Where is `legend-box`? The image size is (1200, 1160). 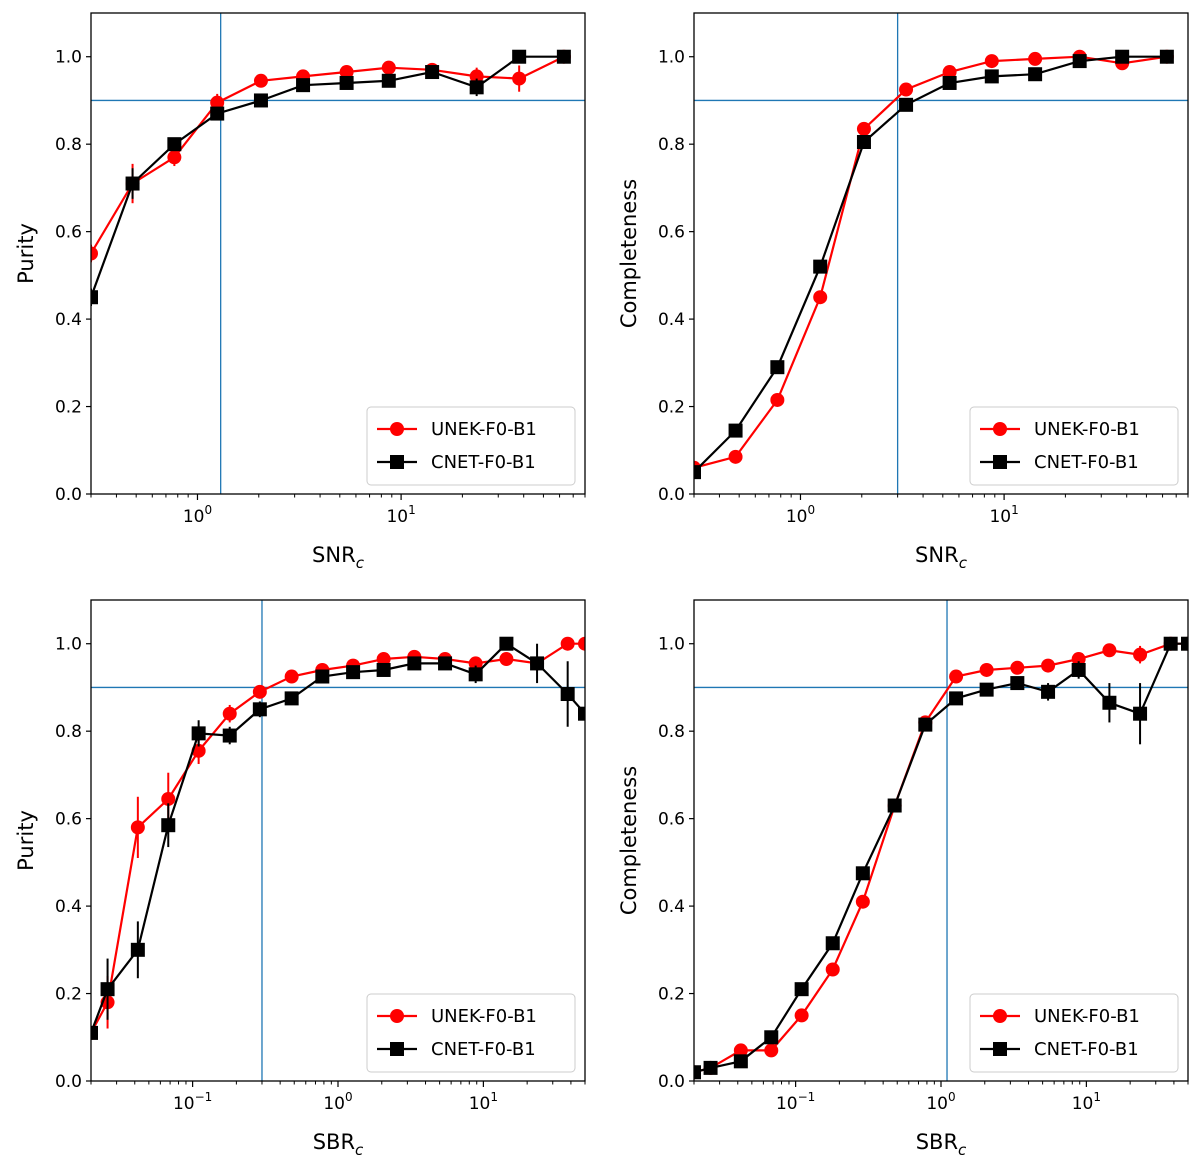
legend-box is located at coordinates (1074, 1033).